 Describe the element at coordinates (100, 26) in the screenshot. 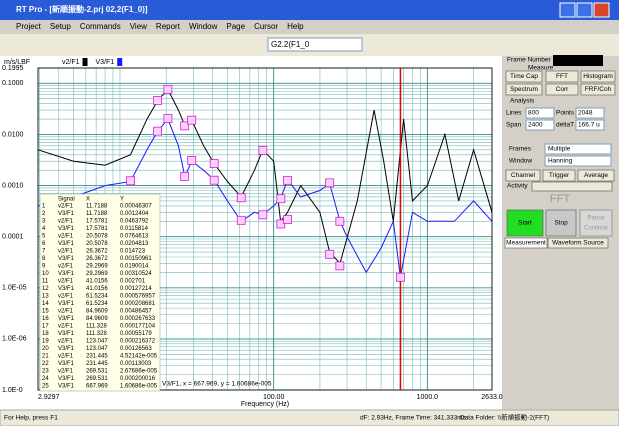

I see `menu-item: Commands` at that location.